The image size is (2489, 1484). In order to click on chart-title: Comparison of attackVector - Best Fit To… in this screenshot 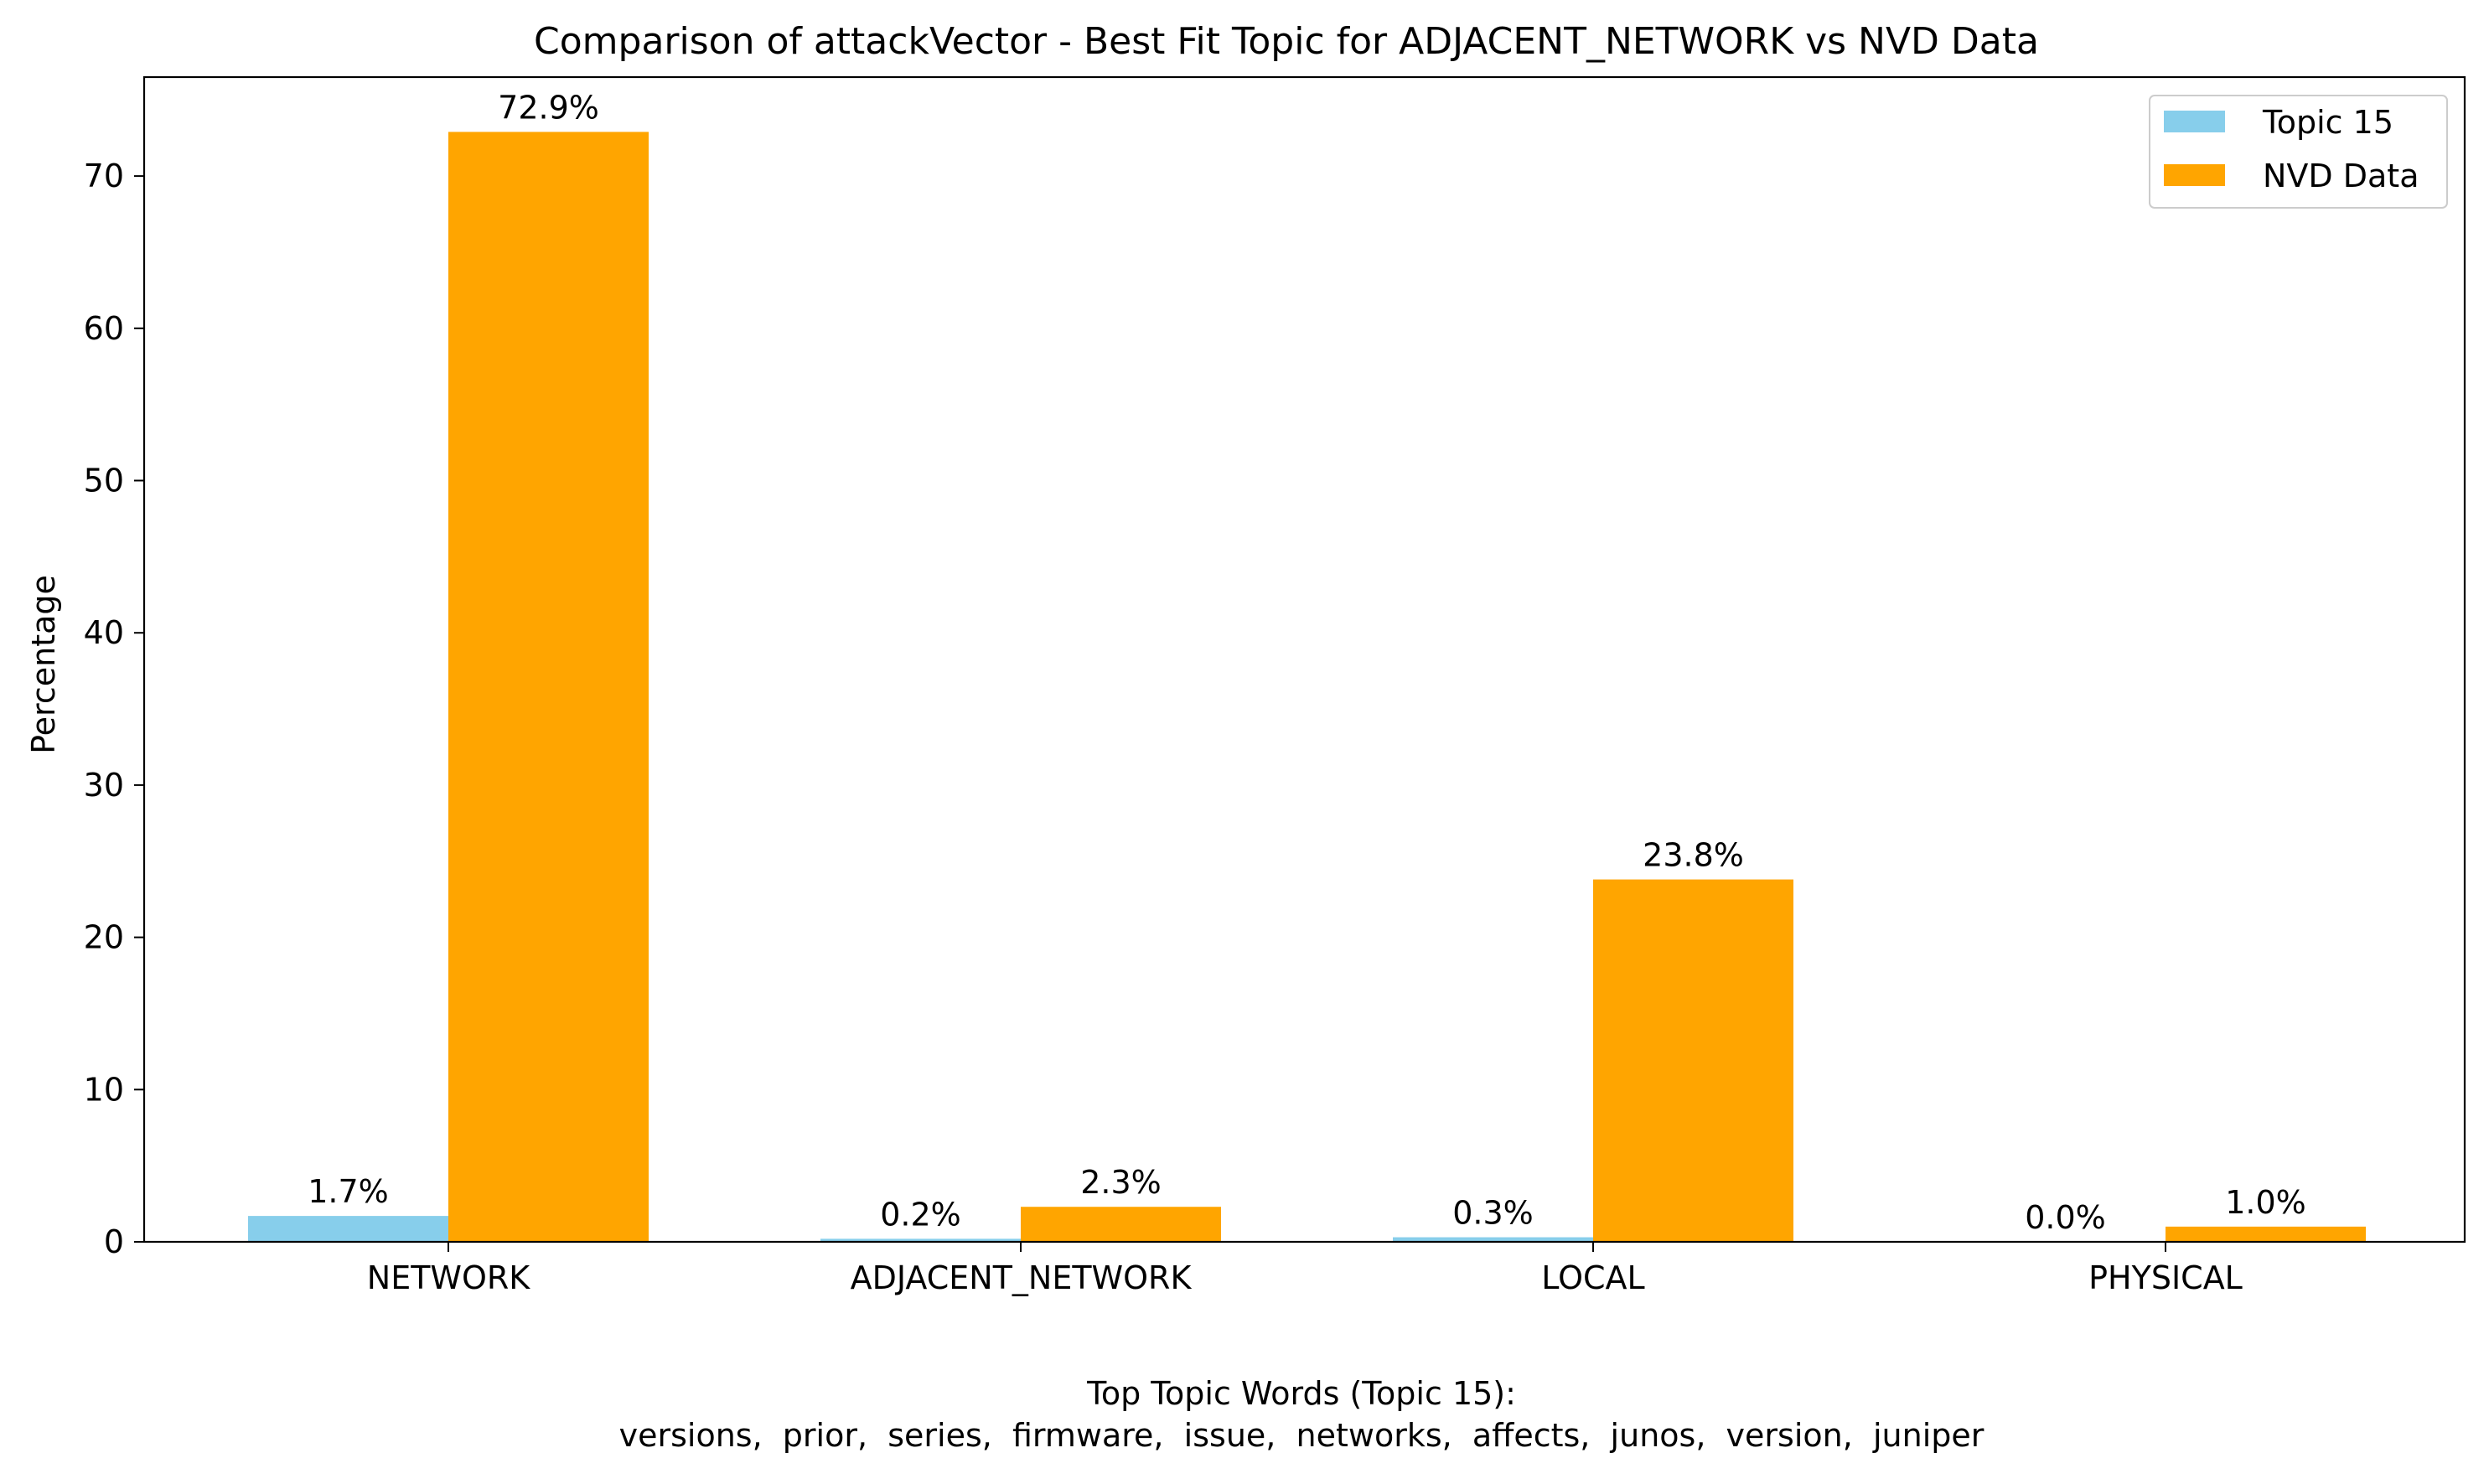, I will do `click(1286, 42)`.